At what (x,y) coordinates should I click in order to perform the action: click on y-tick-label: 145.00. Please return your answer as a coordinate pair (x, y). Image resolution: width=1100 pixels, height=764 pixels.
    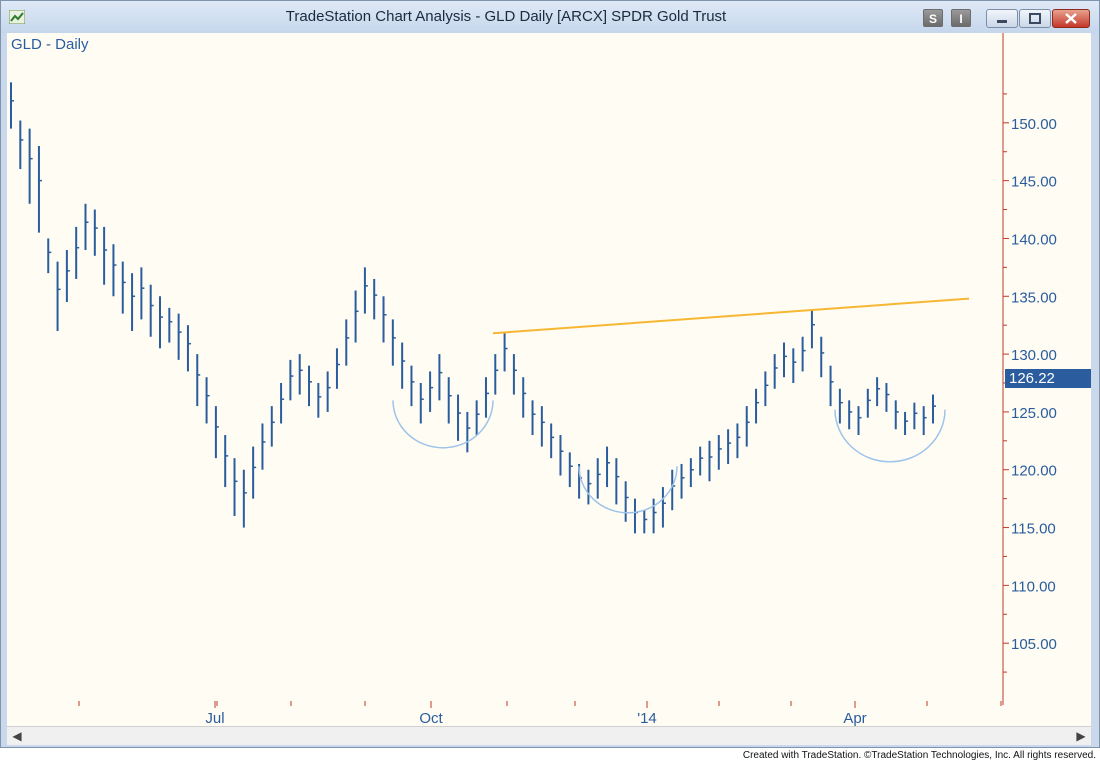
    Looking at the image, I should click on (1034, 182).